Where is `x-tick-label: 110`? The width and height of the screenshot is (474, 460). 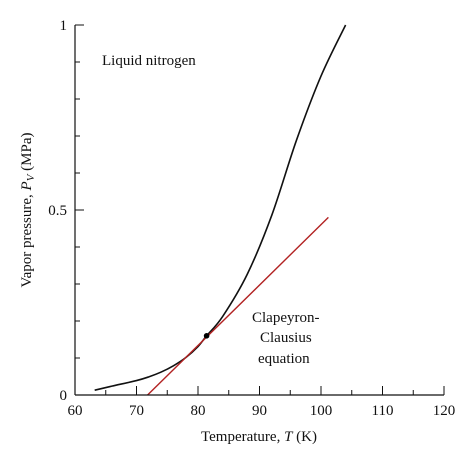 x-tick-label: 110 is located at coordinates (383, 411).